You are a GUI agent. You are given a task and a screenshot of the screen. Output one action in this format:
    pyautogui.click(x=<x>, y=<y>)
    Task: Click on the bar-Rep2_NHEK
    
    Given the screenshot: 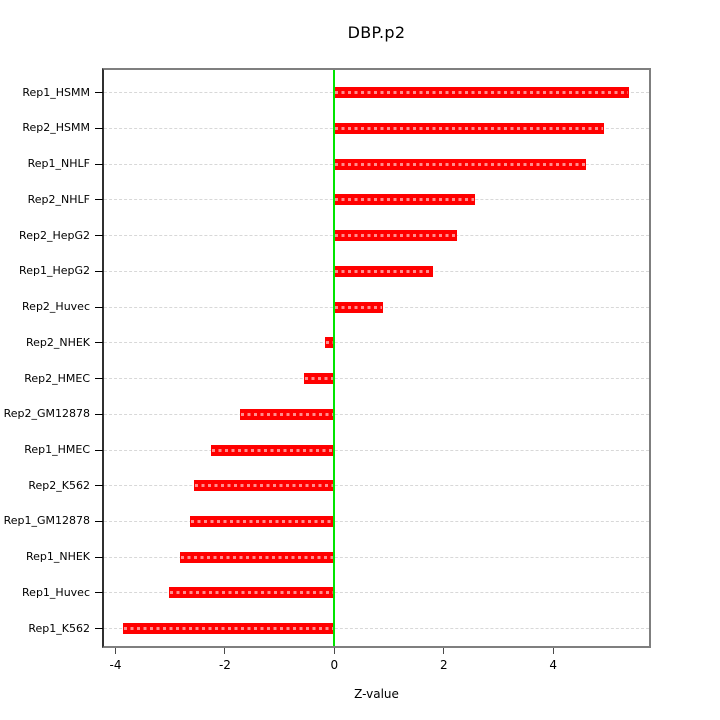 What is the action you would take?
    pyautogui.click(x=330, y=343)
    